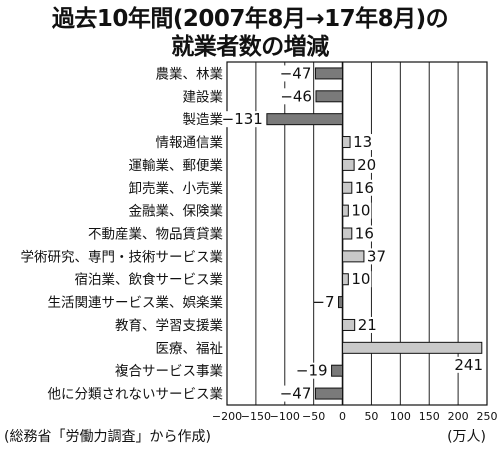 The width and height of the screenshot is (500, 450). I want to click on category-label: 建設業, so click(203, 97).